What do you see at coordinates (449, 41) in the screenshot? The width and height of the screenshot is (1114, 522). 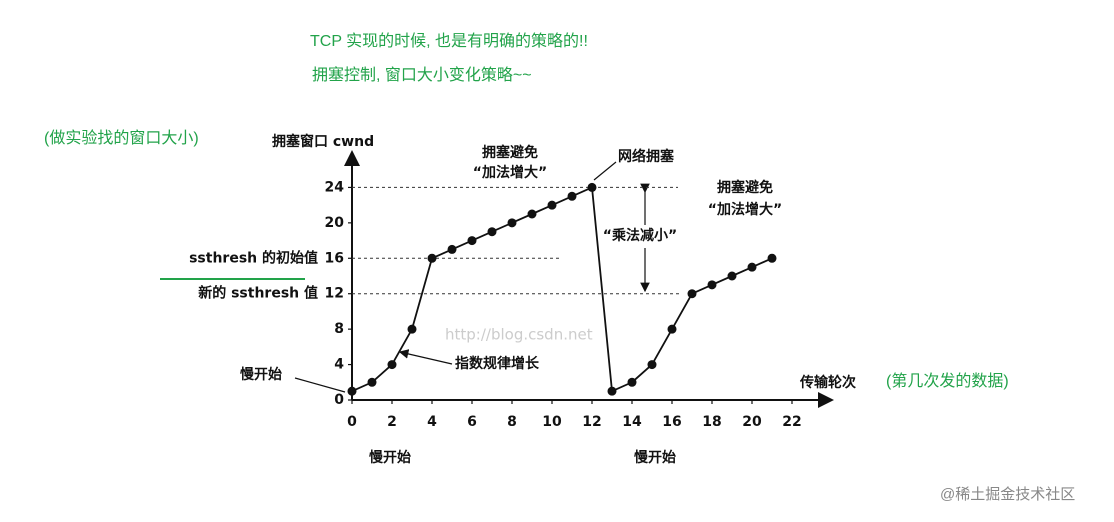 I see `note: TCP 实现的时候, 也是有明确的策略的!!` at bounding box center [449, 41].